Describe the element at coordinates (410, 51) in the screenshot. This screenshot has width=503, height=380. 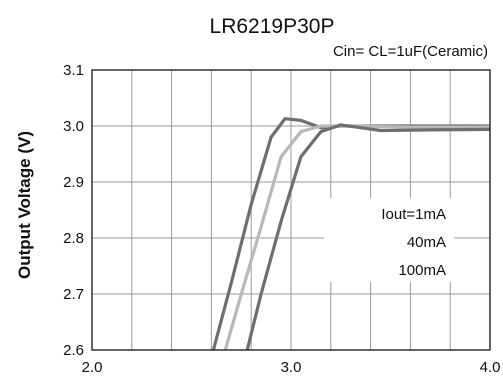
I see `chart-subtitle: Cin= CL=1uF(Ceramic)` at that location.